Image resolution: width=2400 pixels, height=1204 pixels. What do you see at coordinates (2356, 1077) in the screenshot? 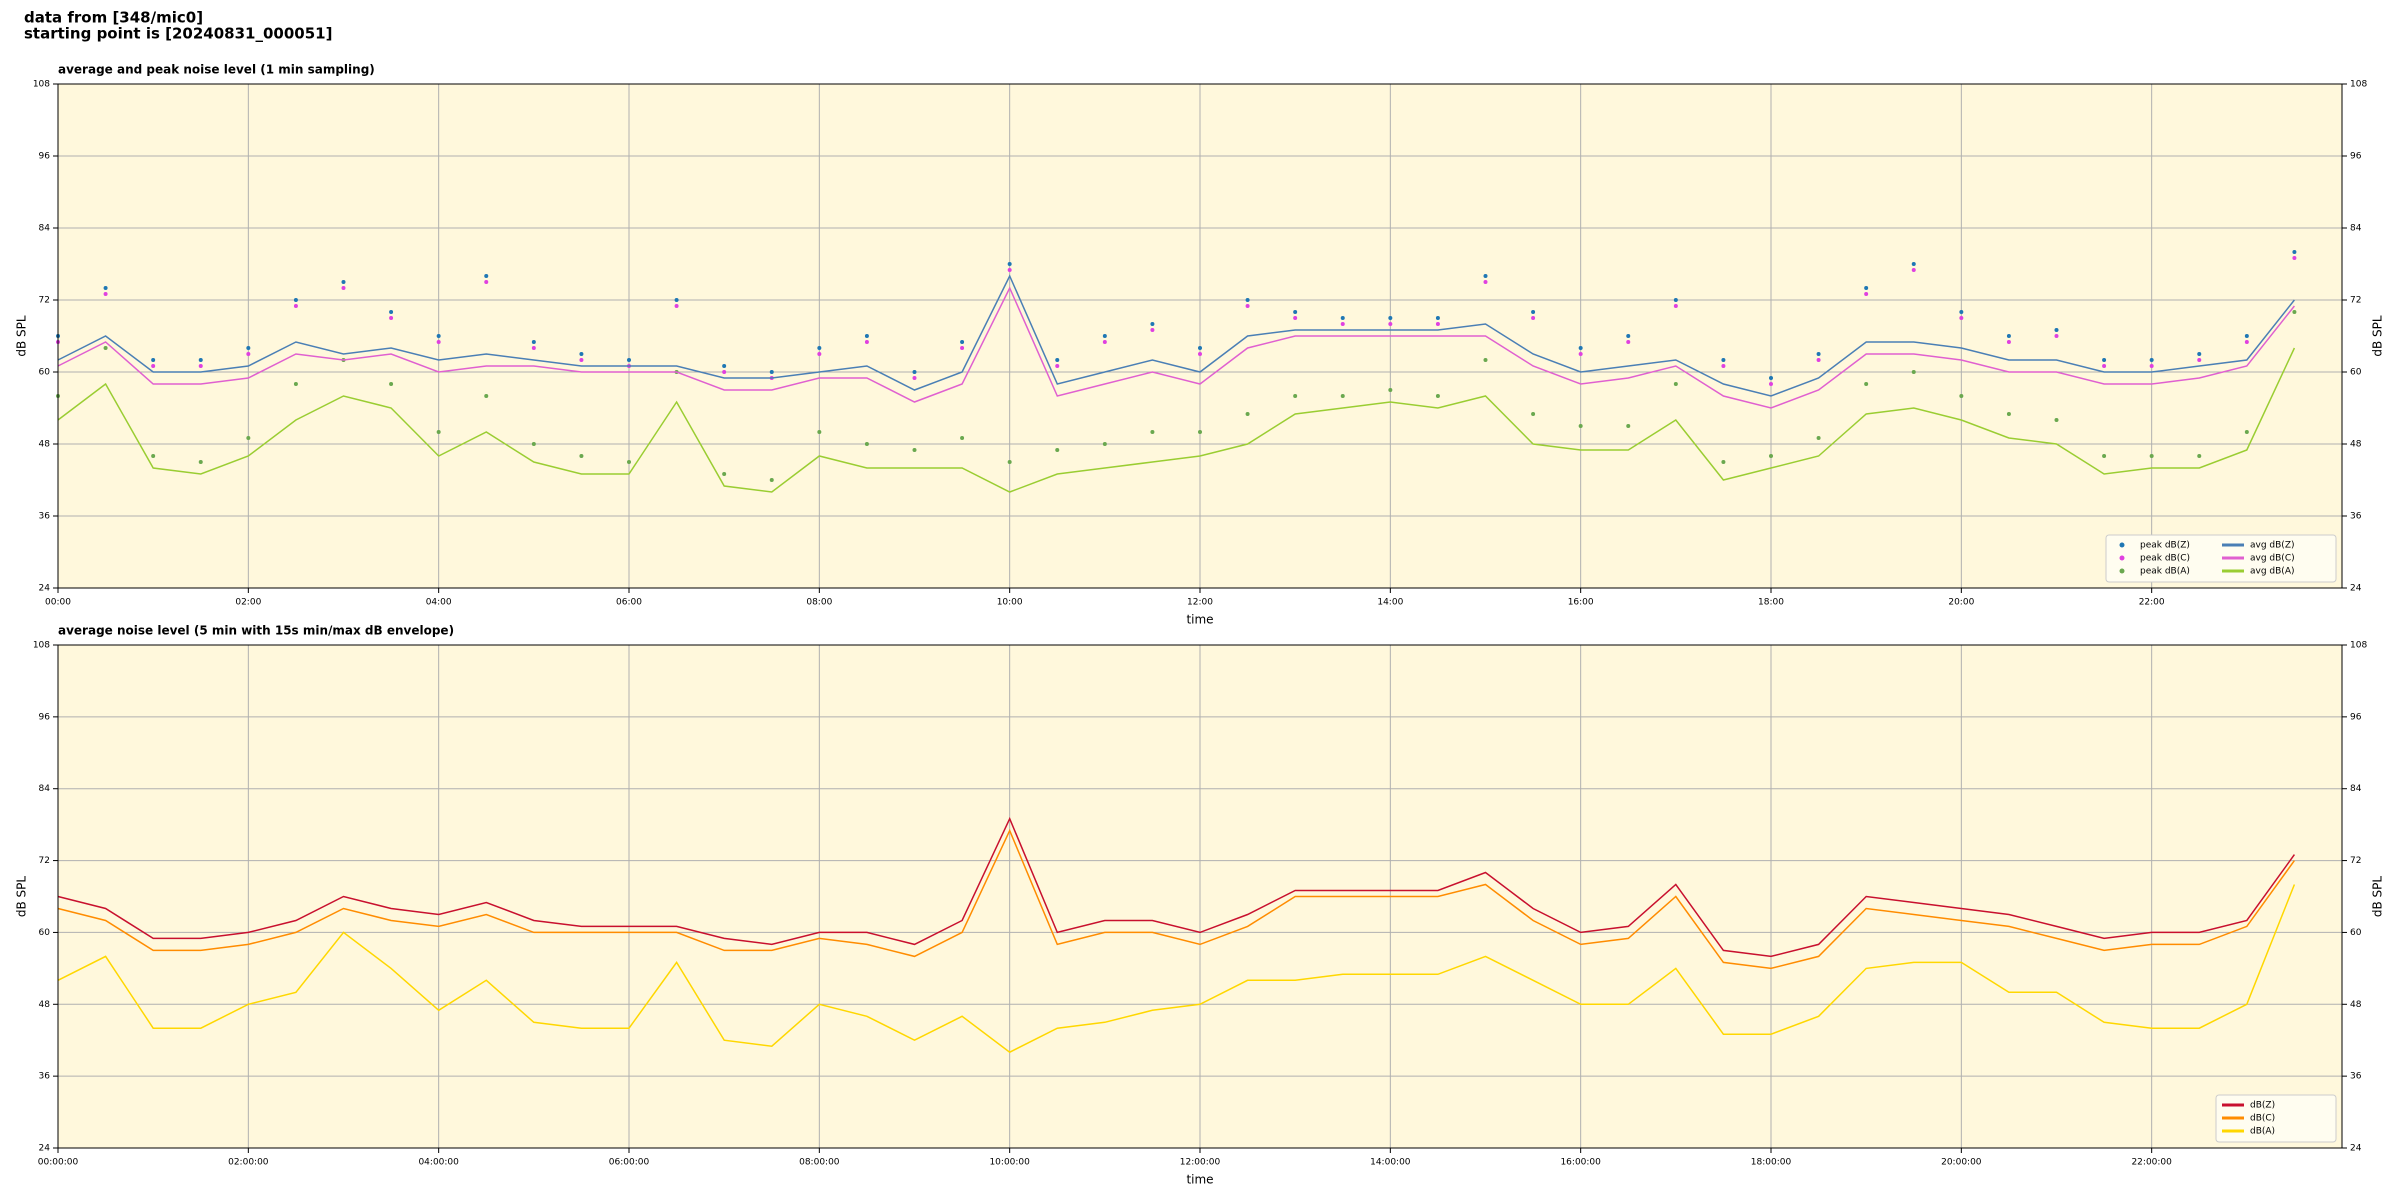
I see `y-tick-label-right: 36` at bounding box center [2356, 1077].